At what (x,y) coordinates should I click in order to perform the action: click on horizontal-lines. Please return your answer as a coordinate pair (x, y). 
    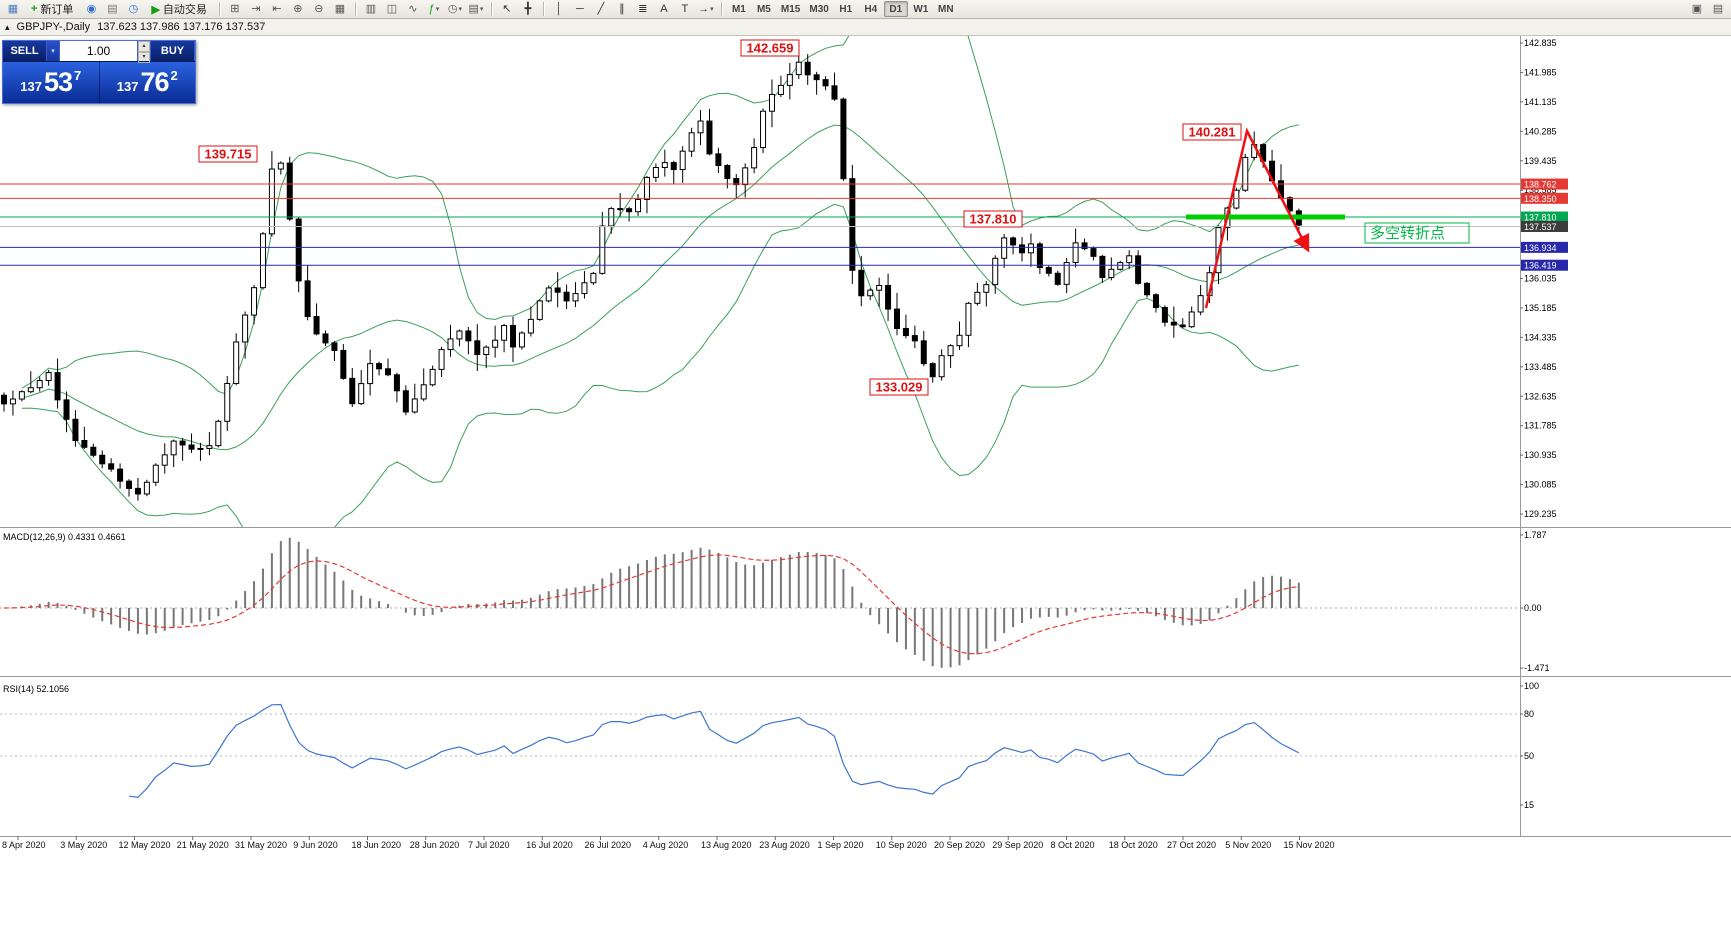
    Looking at the image, I should click on (760, 224).